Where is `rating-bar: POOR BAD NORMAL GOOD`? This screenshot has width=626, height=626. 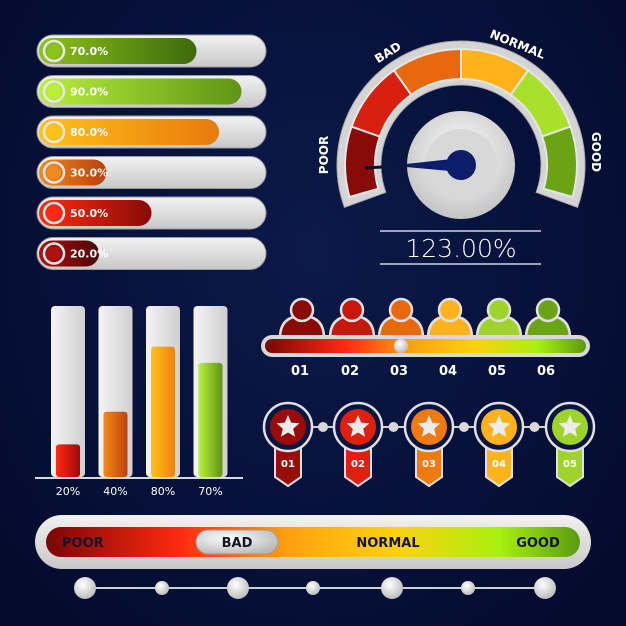 rating-bar: POOR BAD NORMAL GOOD is located at coordinates (313, 542).